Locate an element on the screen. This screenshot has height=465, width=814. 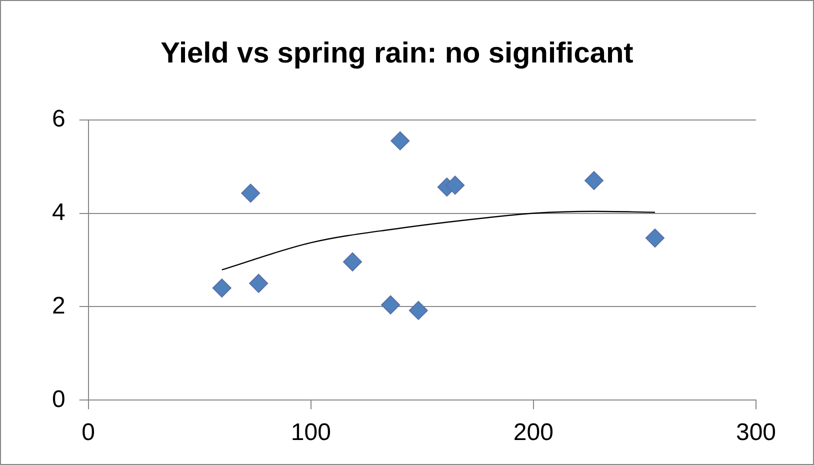
y-tick-label: 0 is located at coordinates (59, 399).